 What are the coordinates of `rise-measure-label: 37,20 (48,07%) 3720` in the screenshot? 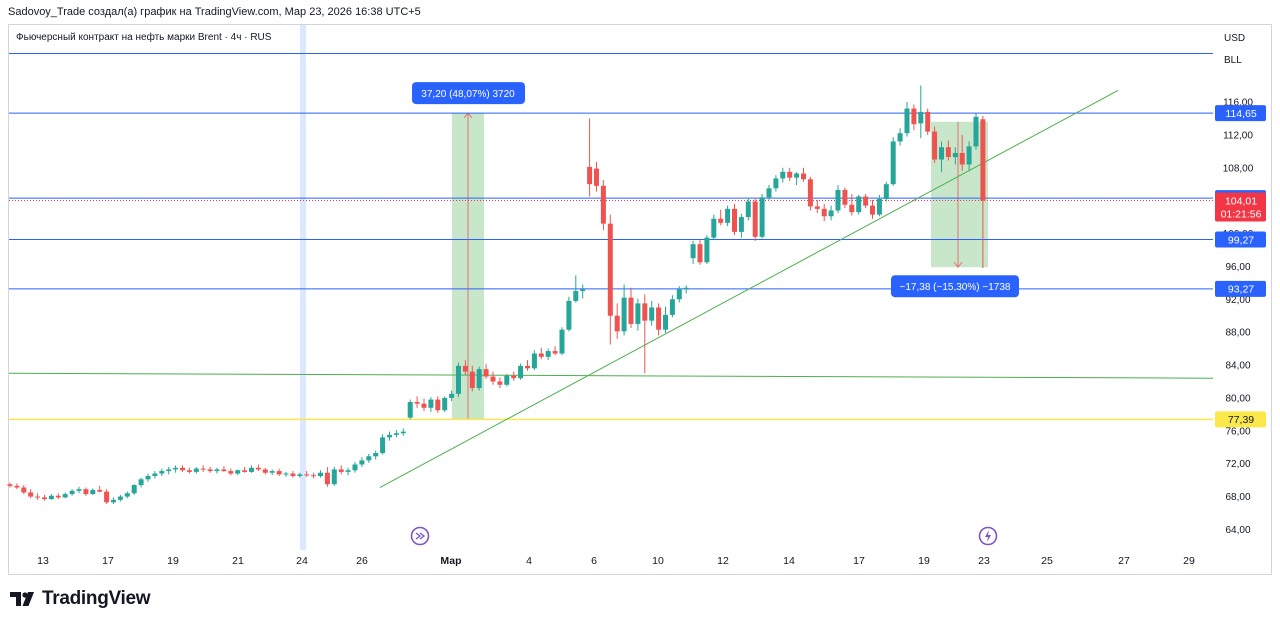 It's located at (468, 94).